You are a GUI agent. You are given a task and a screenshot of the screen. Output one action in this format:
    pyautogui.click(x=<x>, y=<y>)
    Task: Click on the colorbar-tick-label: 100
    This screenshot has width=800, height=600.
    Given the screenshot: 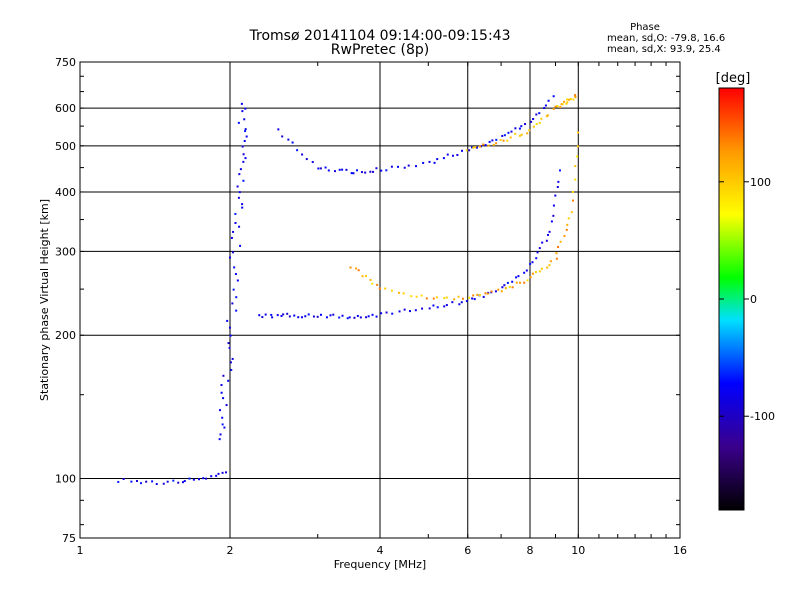 What is the action you would take?
    pyautogui.click(x=760, y=182)
    